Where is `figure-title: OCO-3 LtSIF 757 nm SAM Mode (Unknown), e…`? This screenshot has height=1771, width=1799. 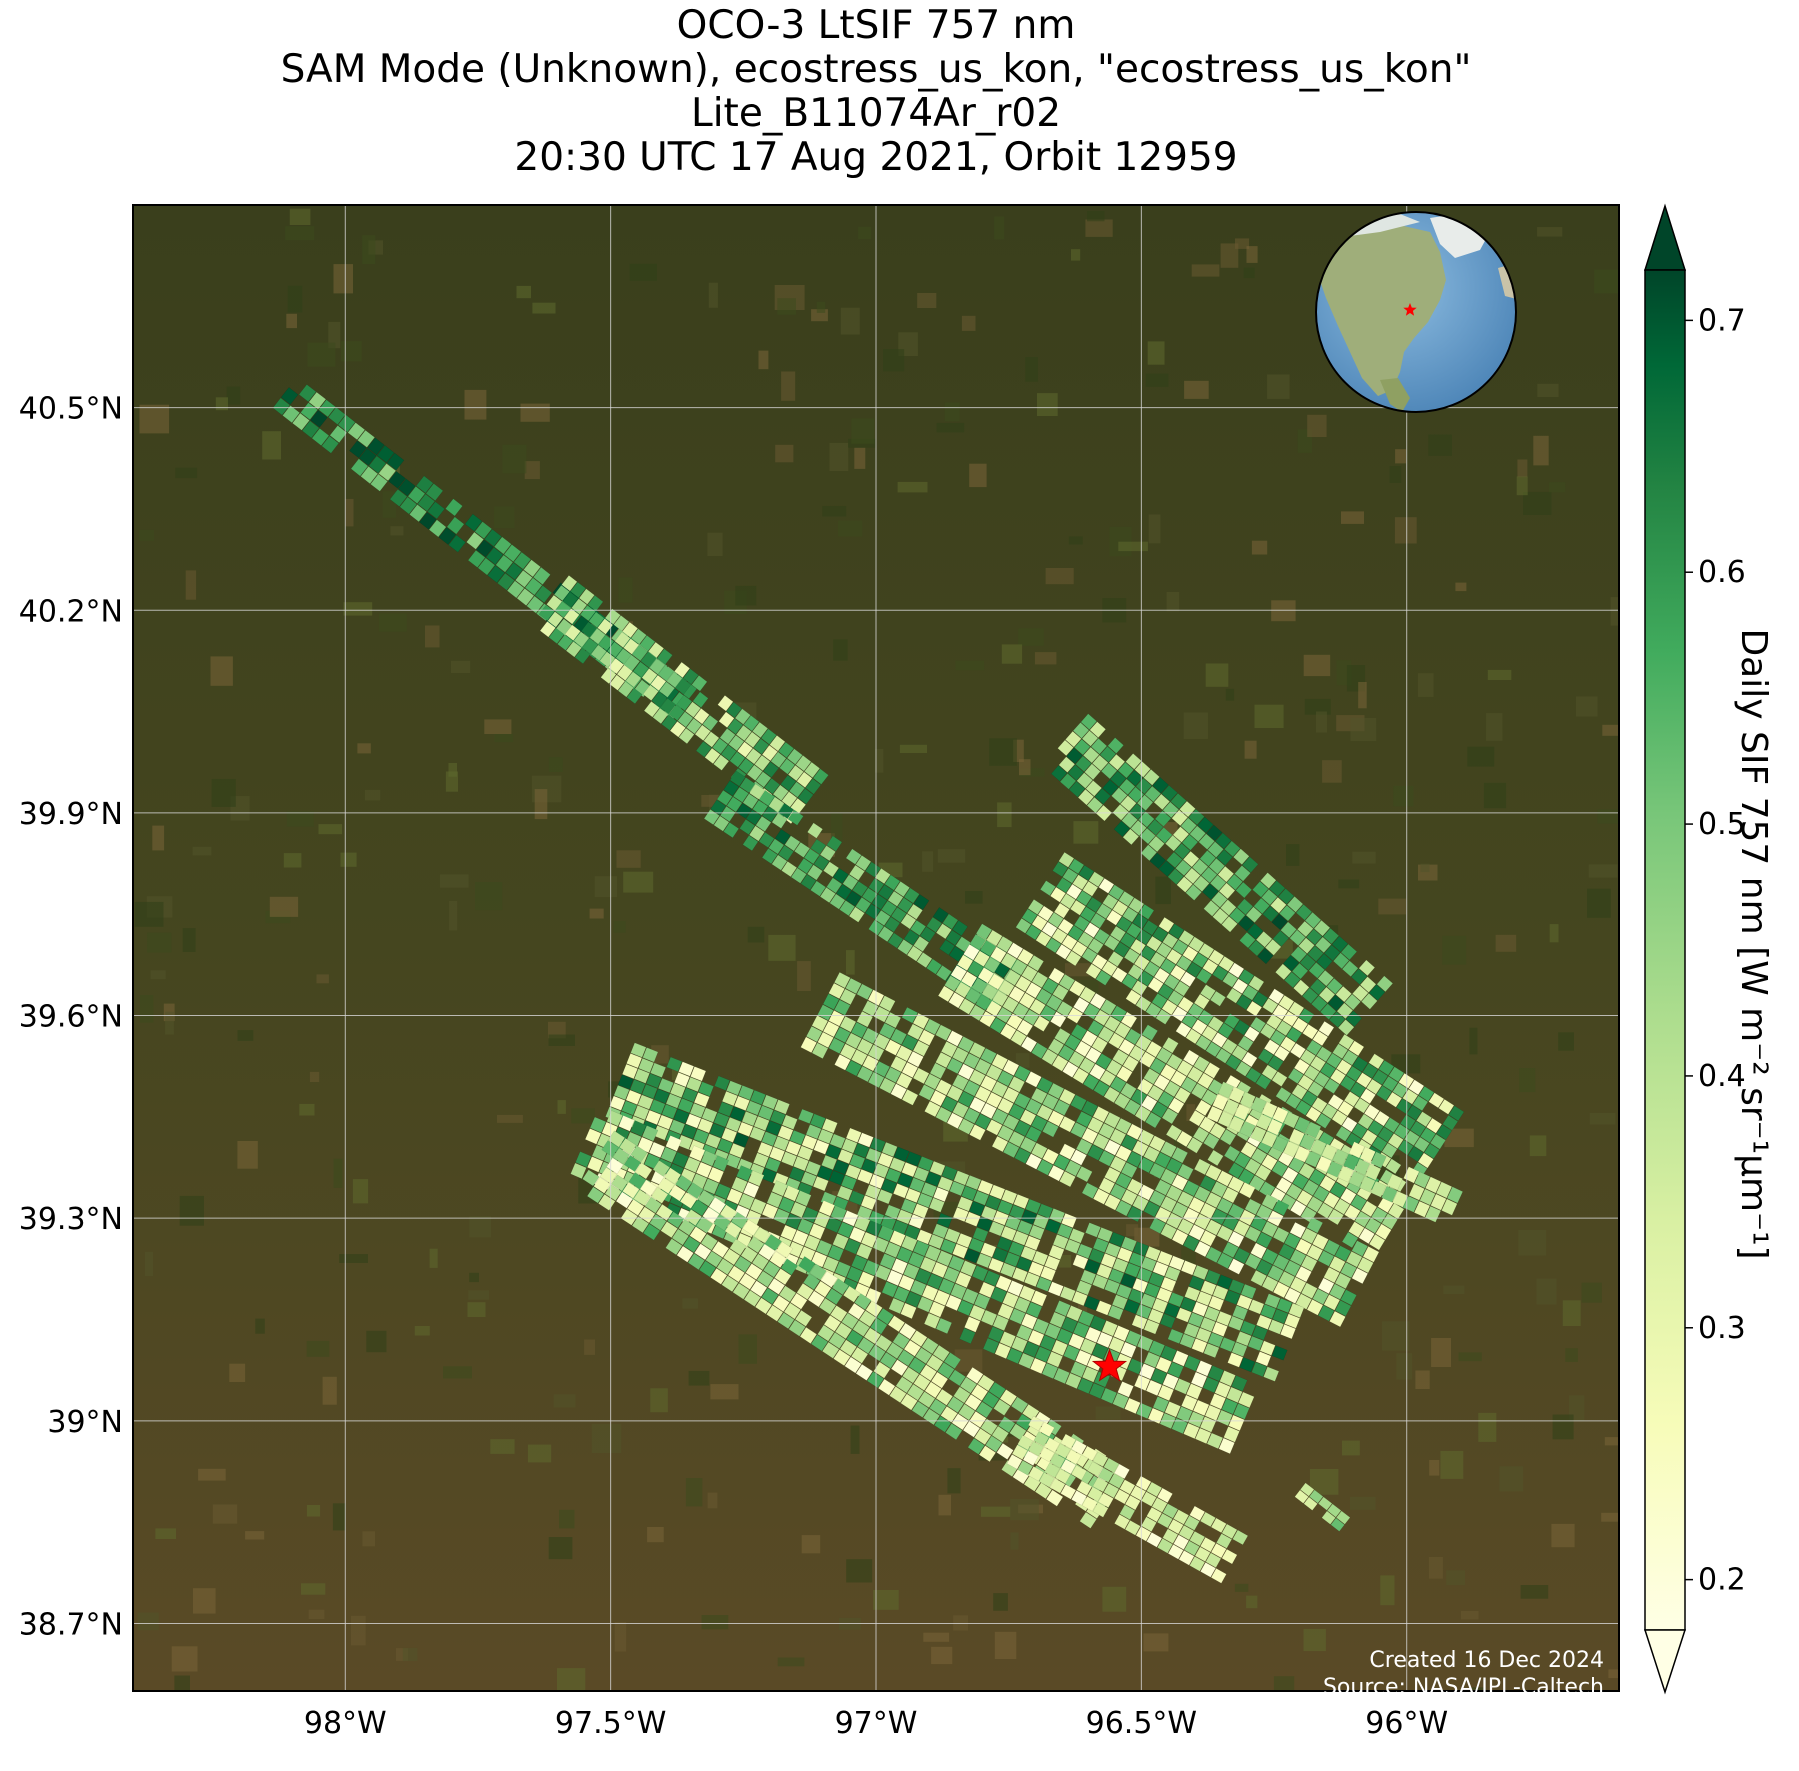 figure-title: OCO-3 LtSIF 757 nm SAM Mode (Unknown), e… is located at coordinates (876, 92).